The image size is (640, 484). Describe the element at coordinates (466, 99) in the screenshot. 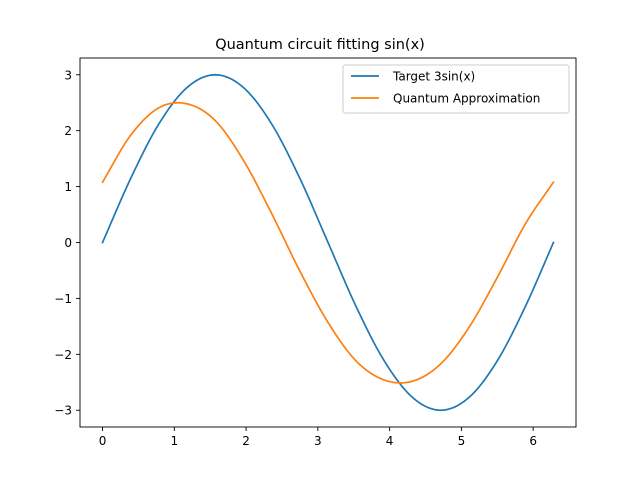

I see `legend-label-2: Quantum Approximation` at that location.